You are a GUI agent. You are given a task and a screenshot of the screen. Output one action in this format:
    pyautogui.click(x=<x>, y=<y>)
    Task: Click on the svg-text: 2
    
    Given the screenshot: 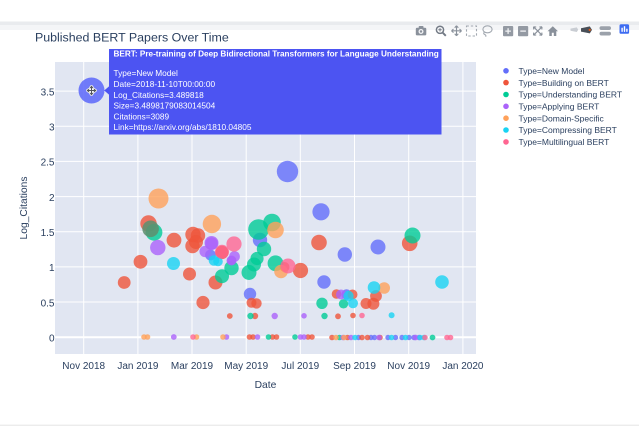 What is the action you would take?
    pyautogui.click(x=52, y=198)
    